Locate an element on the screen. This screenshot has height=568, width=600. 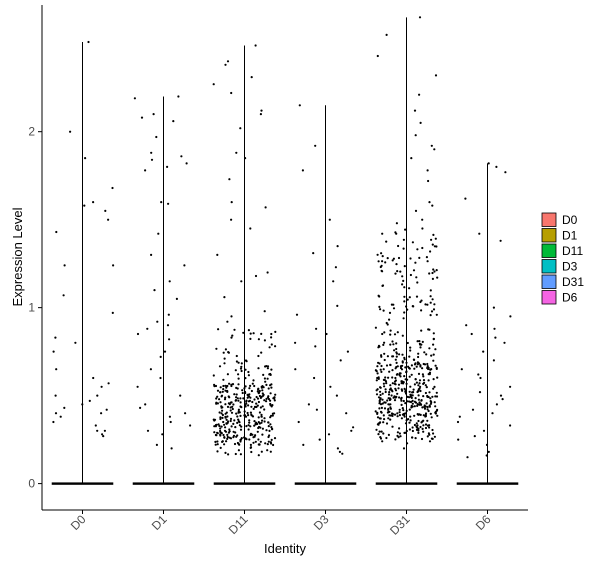
zero-band-d1 is located at coordinates (163, 483).